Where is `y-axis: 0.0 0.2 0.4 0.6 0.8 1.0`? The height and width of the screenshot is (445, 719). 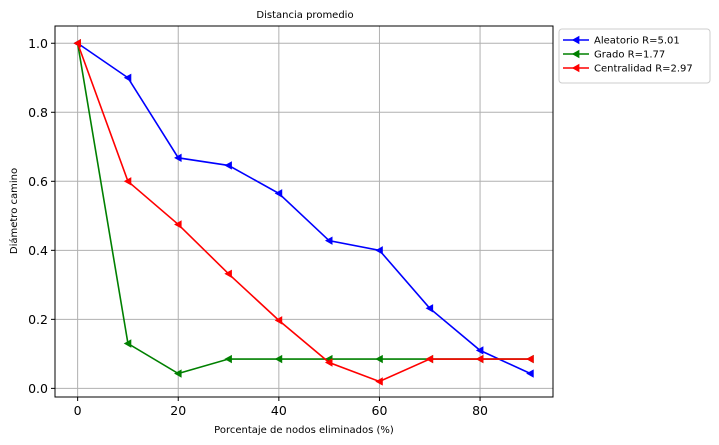
y-axis: 0.0 0.2 0.4 0.6 0.8 1.0 is located at coordinates (41, 216).